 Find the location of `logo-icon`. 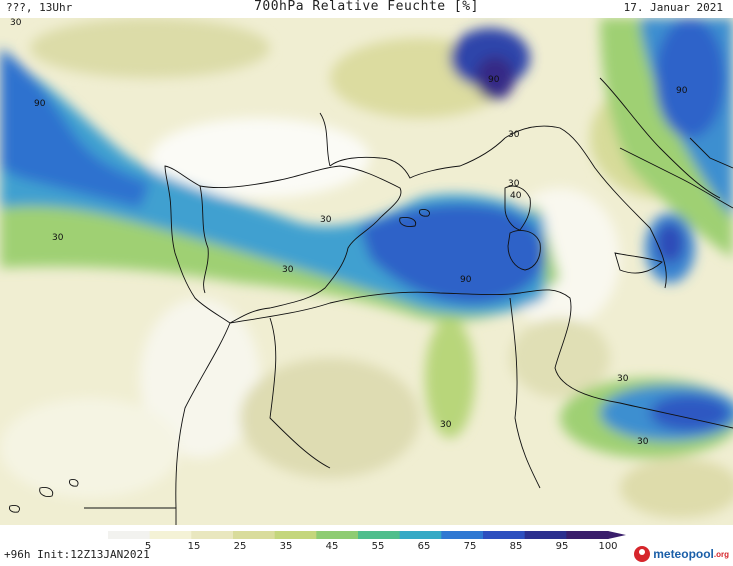

logo-icon is located at coordinates (642, 554).